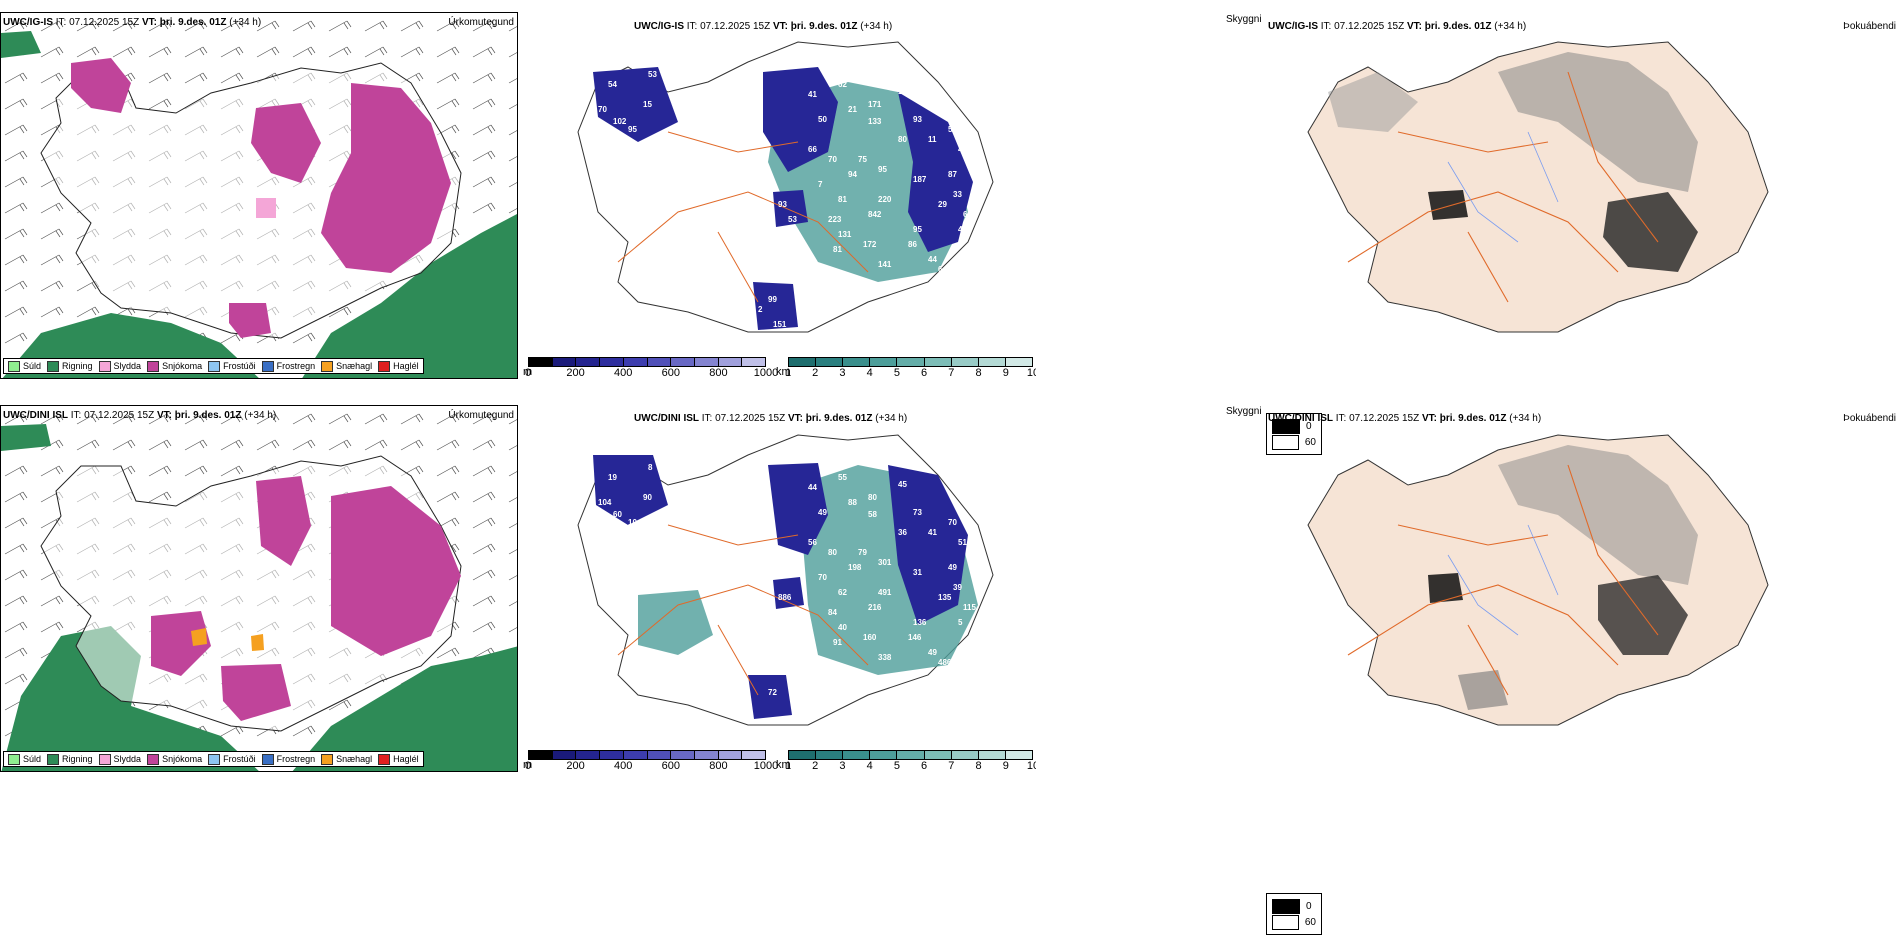 The width and height of the screenshot is (1900, 950). I want to click on colorbar-tick: 7, so click(951, 373).